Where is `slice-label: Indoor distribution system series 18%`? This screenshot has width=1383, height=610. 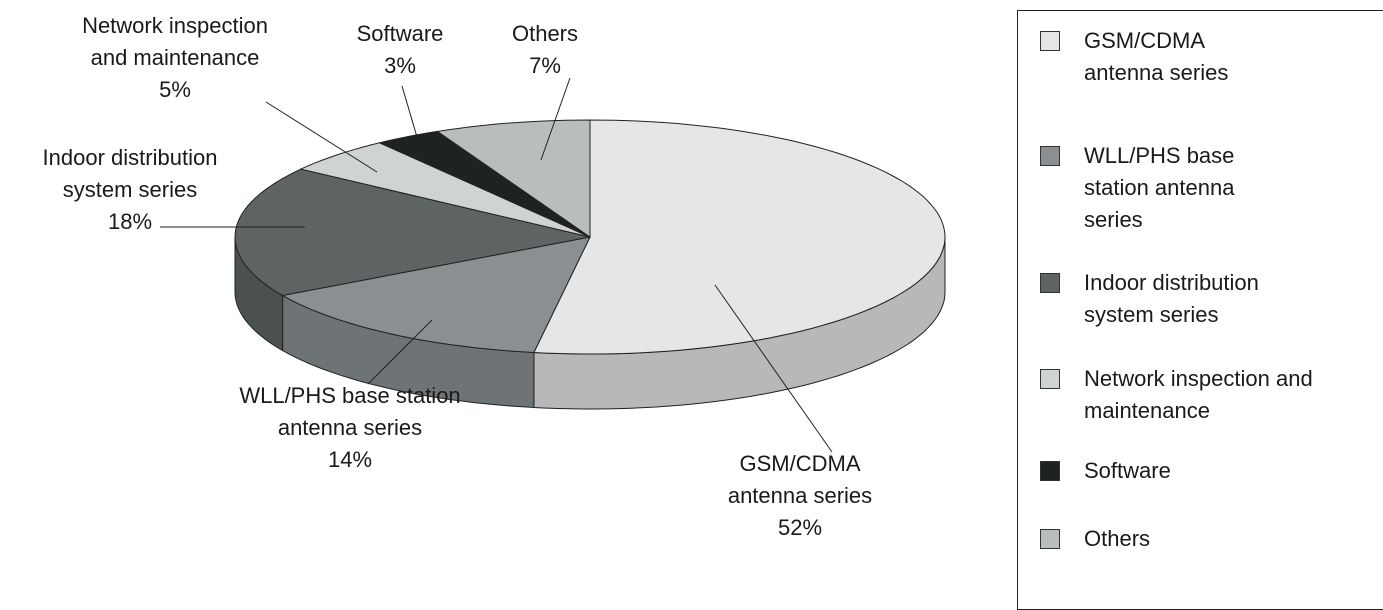 slice-label: Indoor distribution system series 18% is located at coordinates (130, 190).